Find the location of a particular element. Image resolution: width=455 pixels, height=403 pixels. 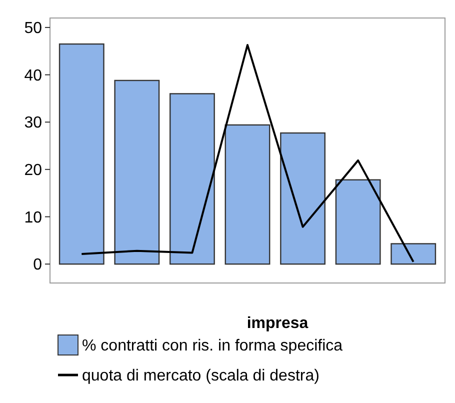

y-tick-label: 40 is located at coordinates (33, 75).